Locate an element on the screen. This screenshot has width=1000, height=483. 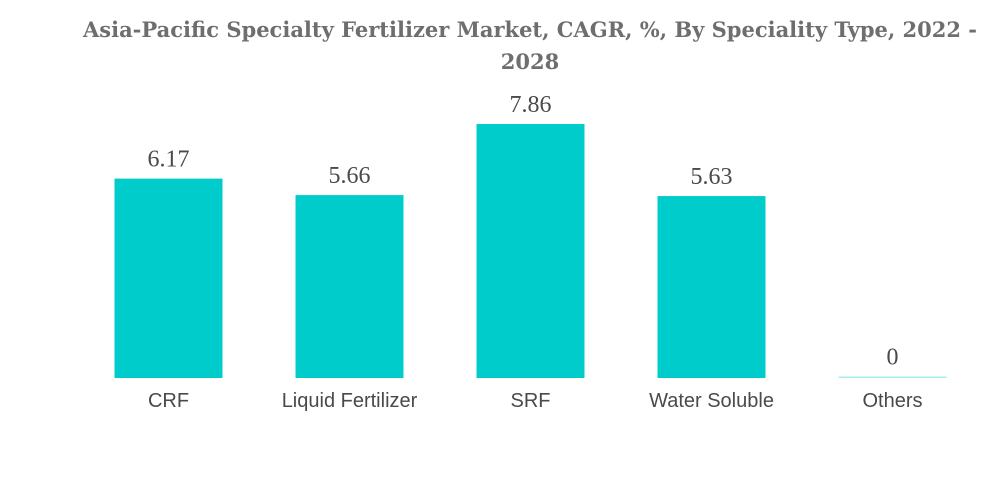
data-label-crf: 6.17 is located at coordinates (169, 160).